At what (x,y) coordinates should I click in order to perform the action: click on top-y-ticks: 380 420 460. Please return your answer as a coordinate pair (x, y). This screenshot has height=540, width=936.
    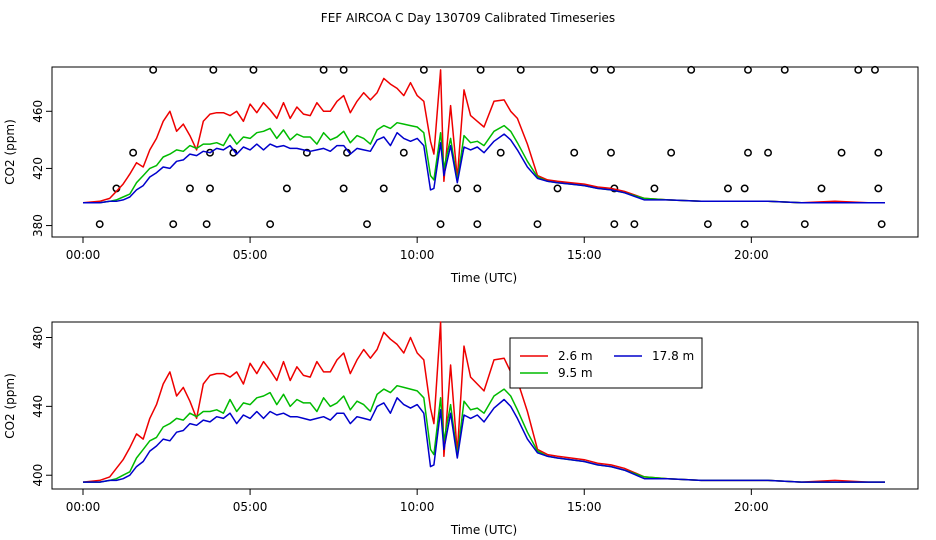
    Looking at the image, I should click on (41, 168).